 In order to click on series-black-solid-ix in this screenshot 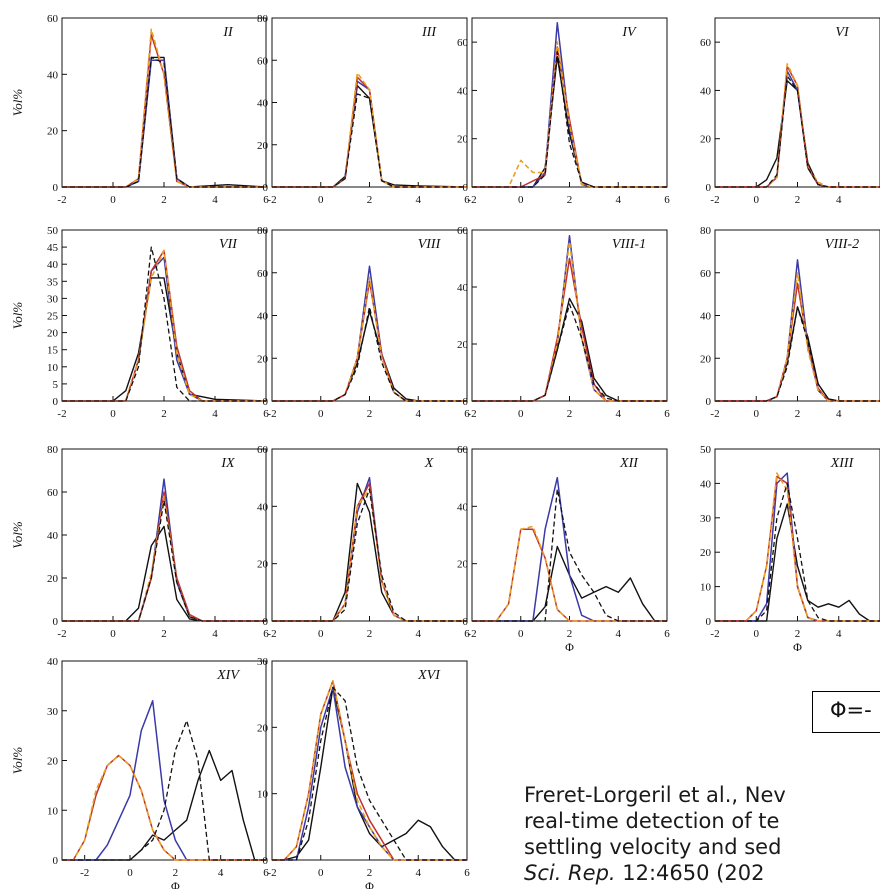, I will do `click(164, 573)`.